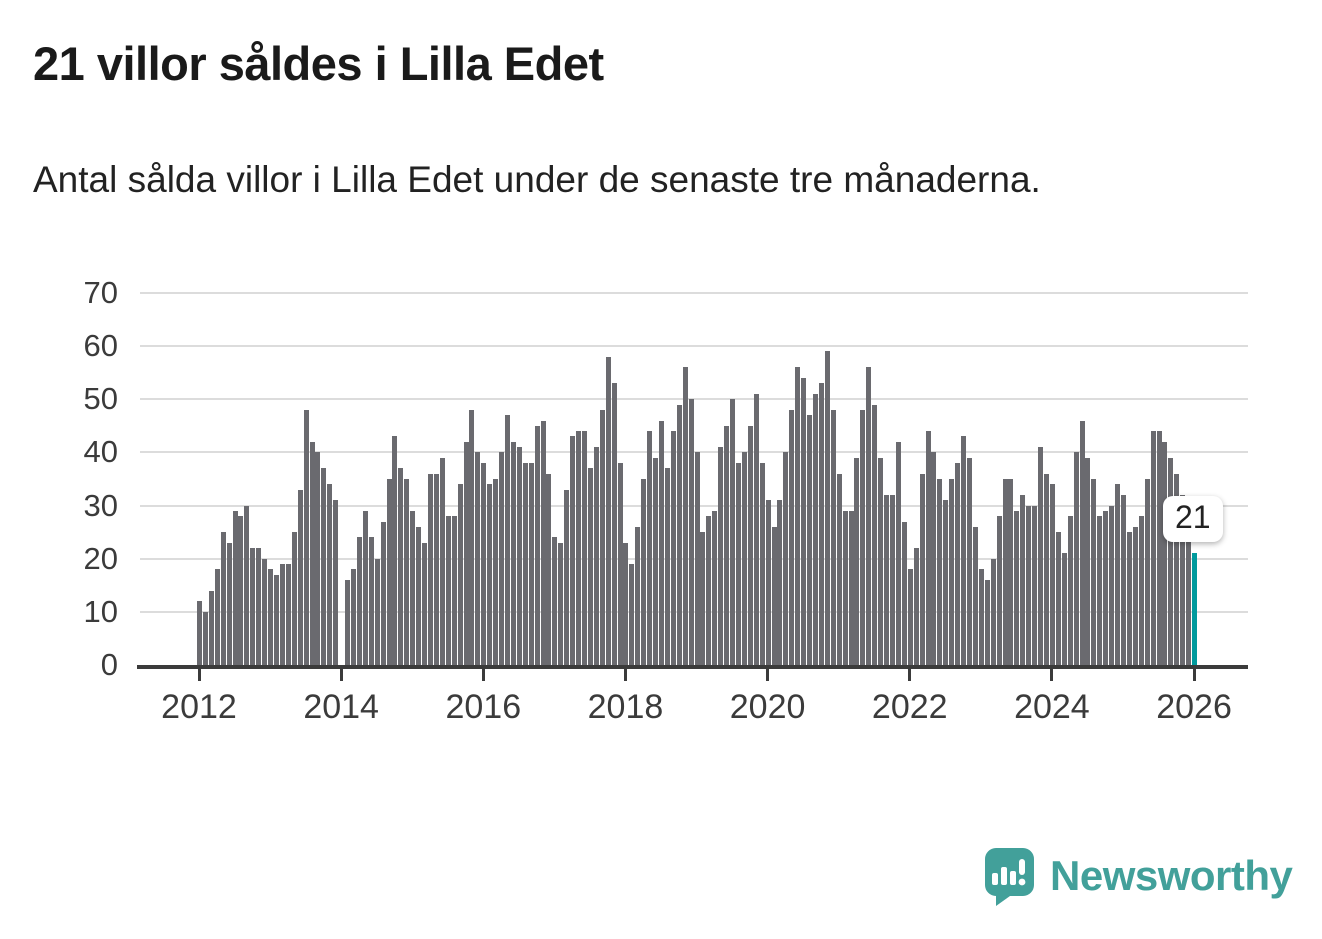 Image resolution: width=1322 pixels, height=939 pixels. I want to click on x-tick-2026, so click(1194, 674).